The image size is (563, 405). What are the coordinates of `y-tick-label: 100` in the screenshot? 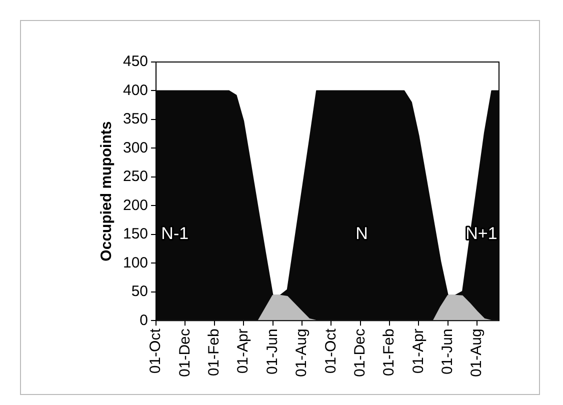 It's located at (135, 263).